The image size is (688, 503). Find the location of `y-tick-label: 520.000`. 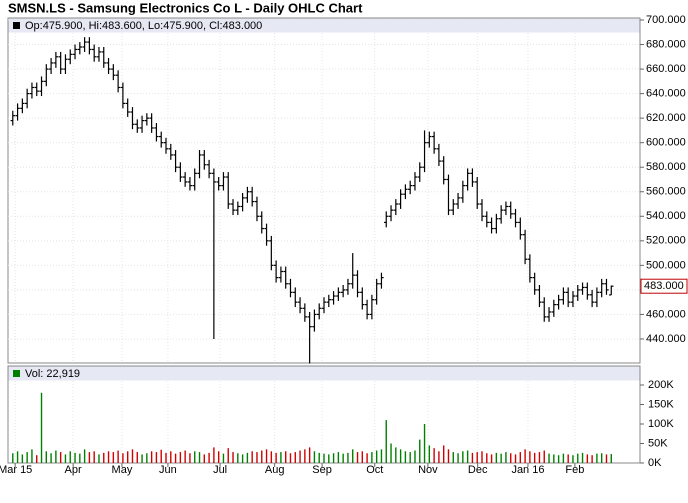

y-tick-label: 520.000 is located at coordinates (666, 241).